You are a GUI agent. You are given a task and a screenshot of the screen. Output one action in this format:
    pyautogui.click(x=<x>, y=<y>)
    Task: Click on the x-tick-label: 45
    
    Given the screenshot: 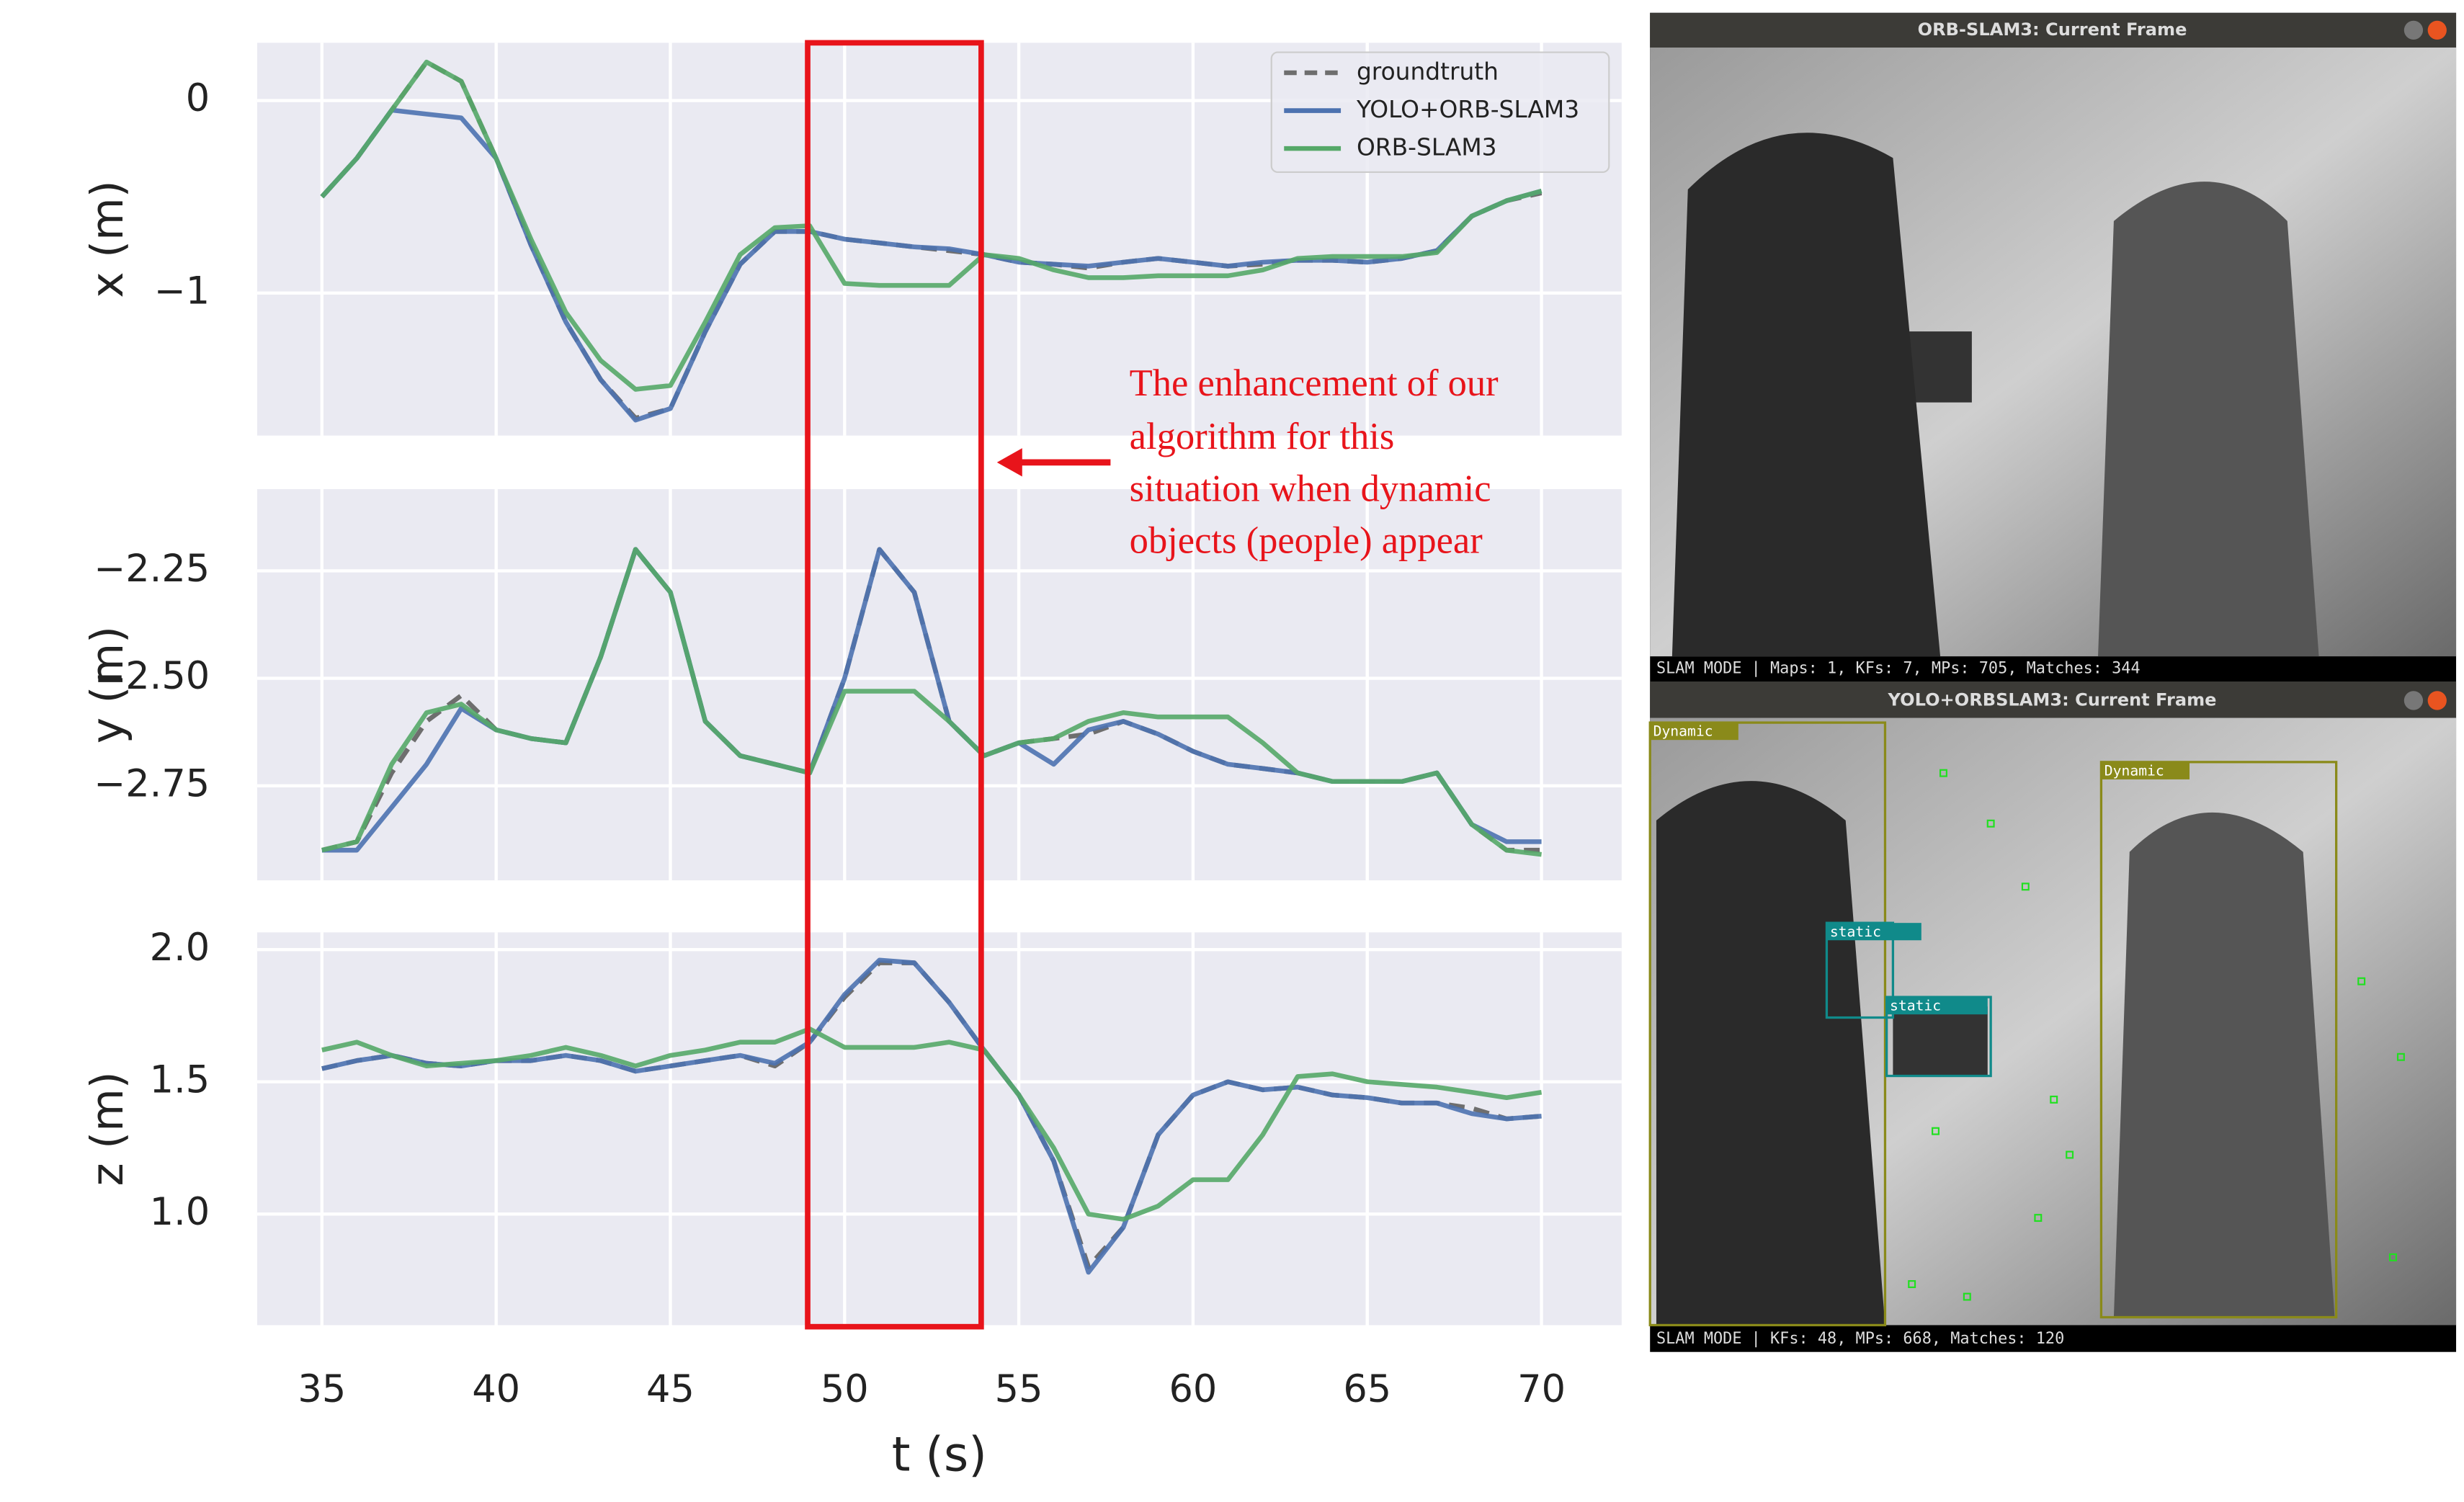 What is the action you would take?
    pyautogui.click(x=670, y=1389)
    